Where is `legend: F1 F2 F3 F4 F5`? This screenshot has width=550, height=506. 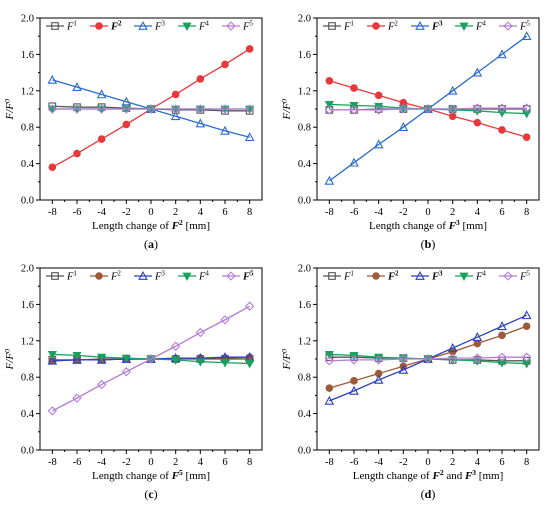 legend: F1 F2 F3 F4 F5 is located at coordinates (149, 26).